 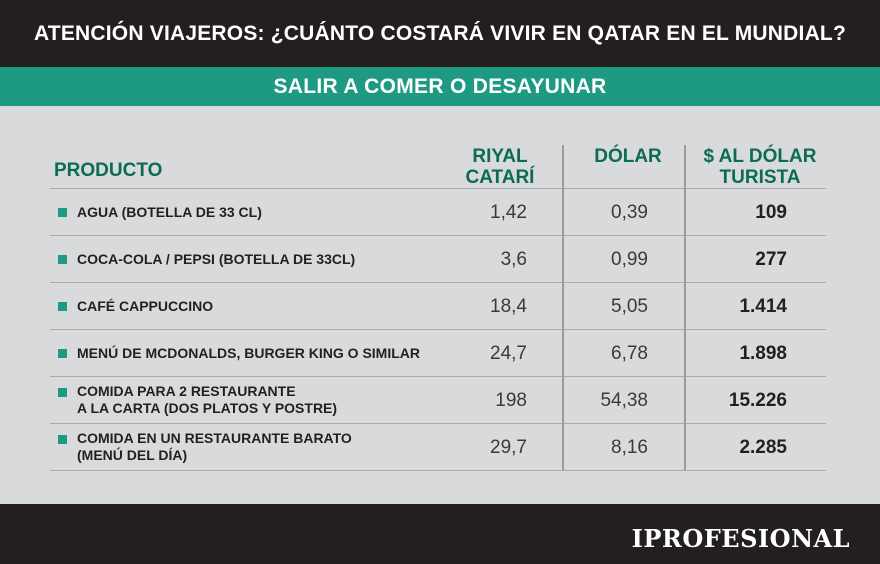 I want to click on riyal-value: 1,42, so click(x=508, y=212).